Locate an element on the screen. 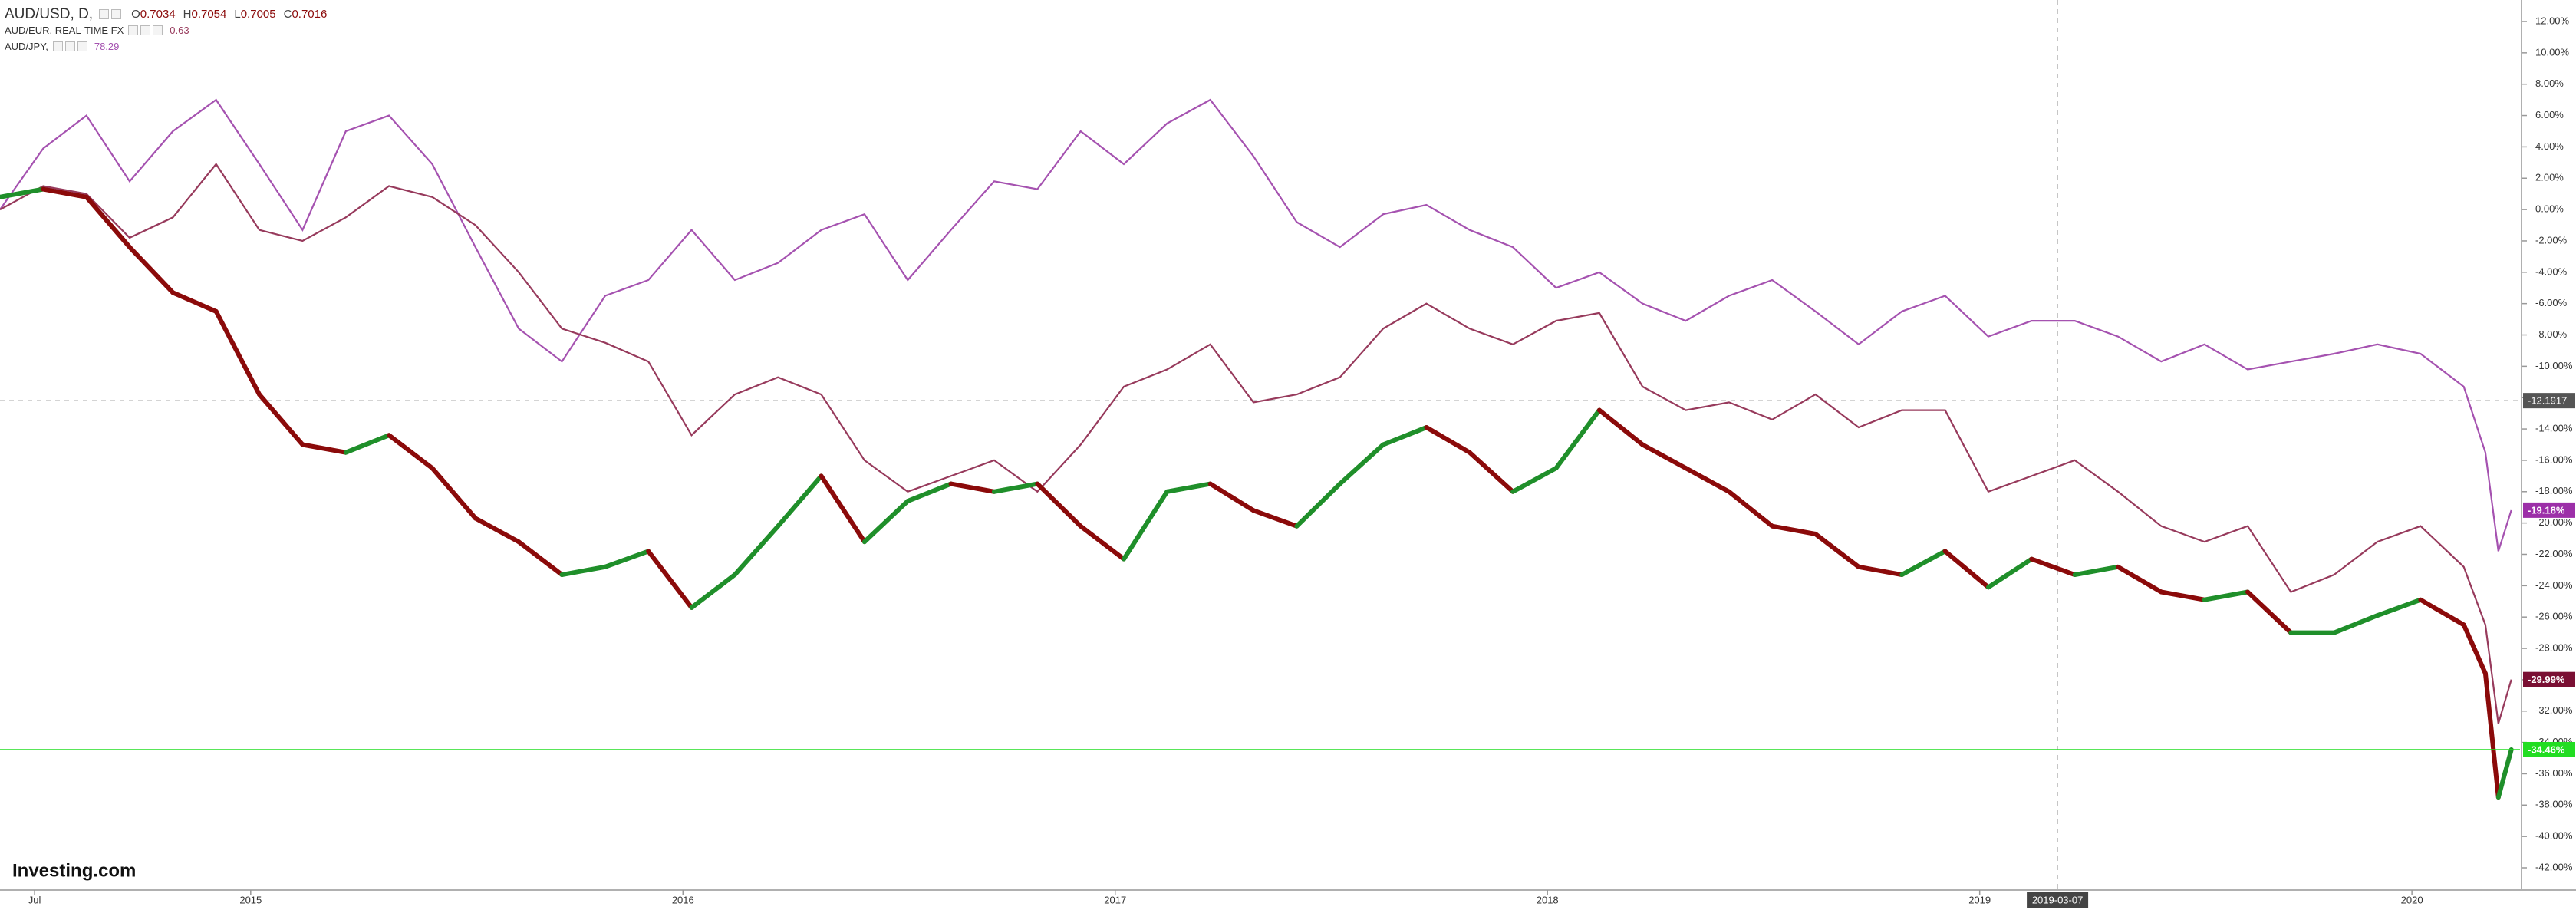 Image resolution: width=2576 pixels, height=910 pixels. y-tick-label: -18.00% is located at coordinates (2554, 490).